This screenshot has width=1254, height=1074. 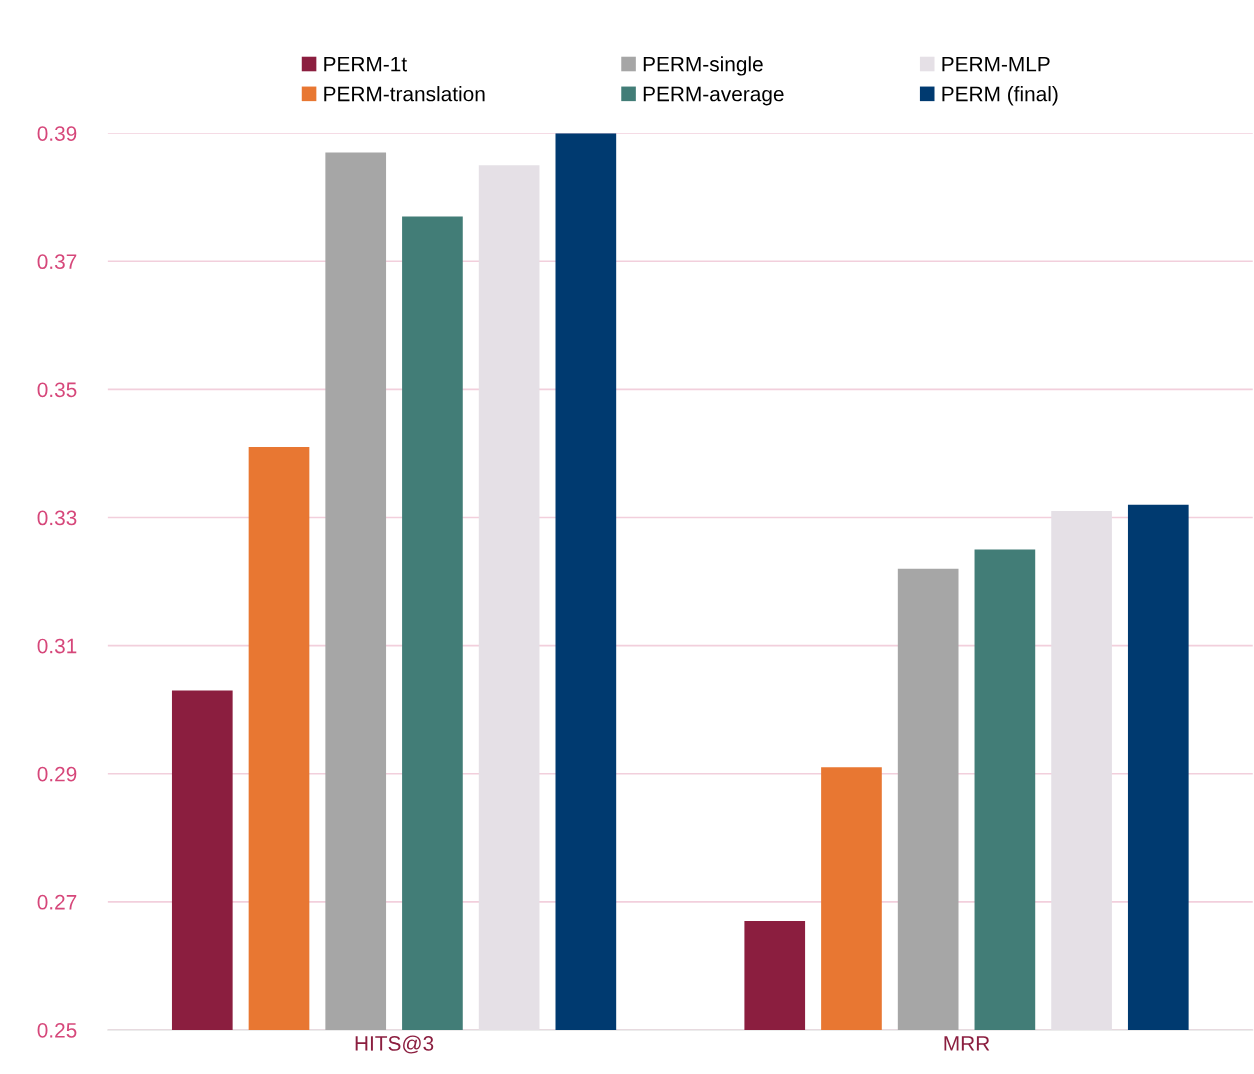 What do you see at coordinates (57, 646) in the screenshot?
I see `y-tick-label: 0.31` at bounding box center [57, 646].